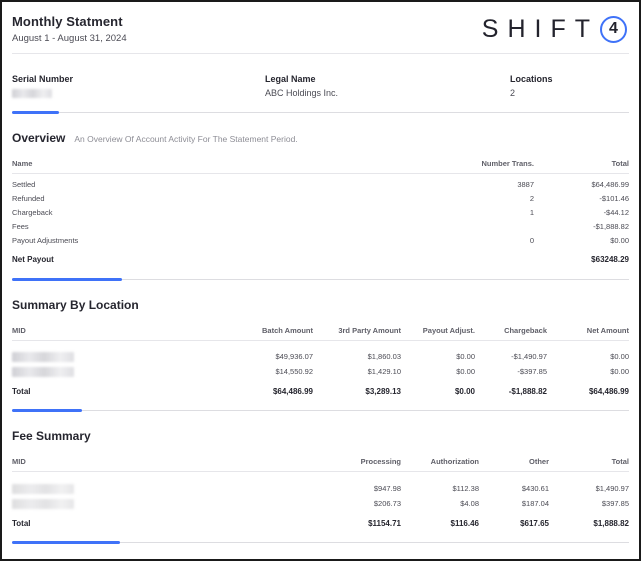 The image size is (641, 561). What do you see at coordinates (607, 330) in the screenshot?
I see `col-net-amount: Net Amount` at bounding box center [607, 330].